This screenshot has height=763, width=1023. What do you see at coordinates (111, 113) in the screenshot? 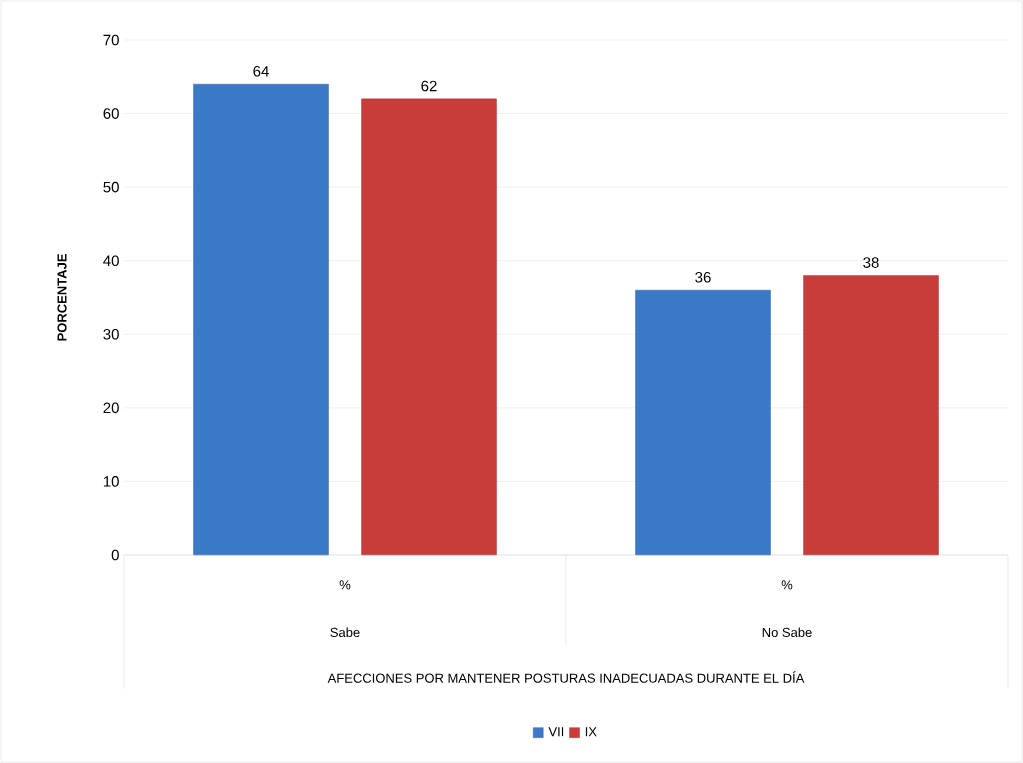
I see `y-tick-label: 60` at bounding box center [111, 113].